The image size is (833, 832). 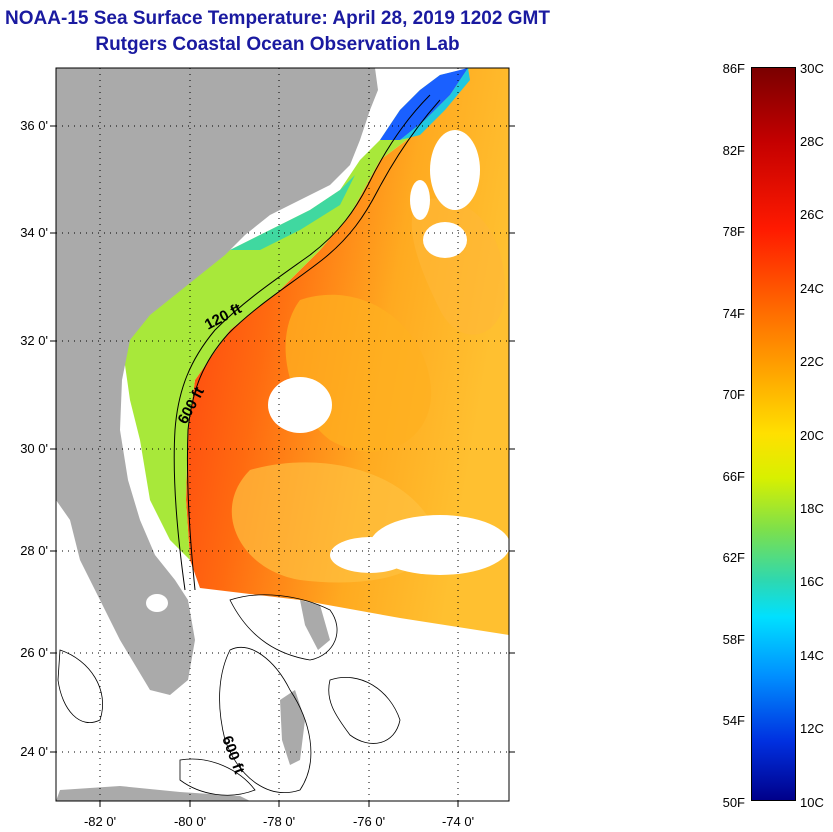 I want to click on colorbar-f-label: 86F, so click(x=733, y=68).